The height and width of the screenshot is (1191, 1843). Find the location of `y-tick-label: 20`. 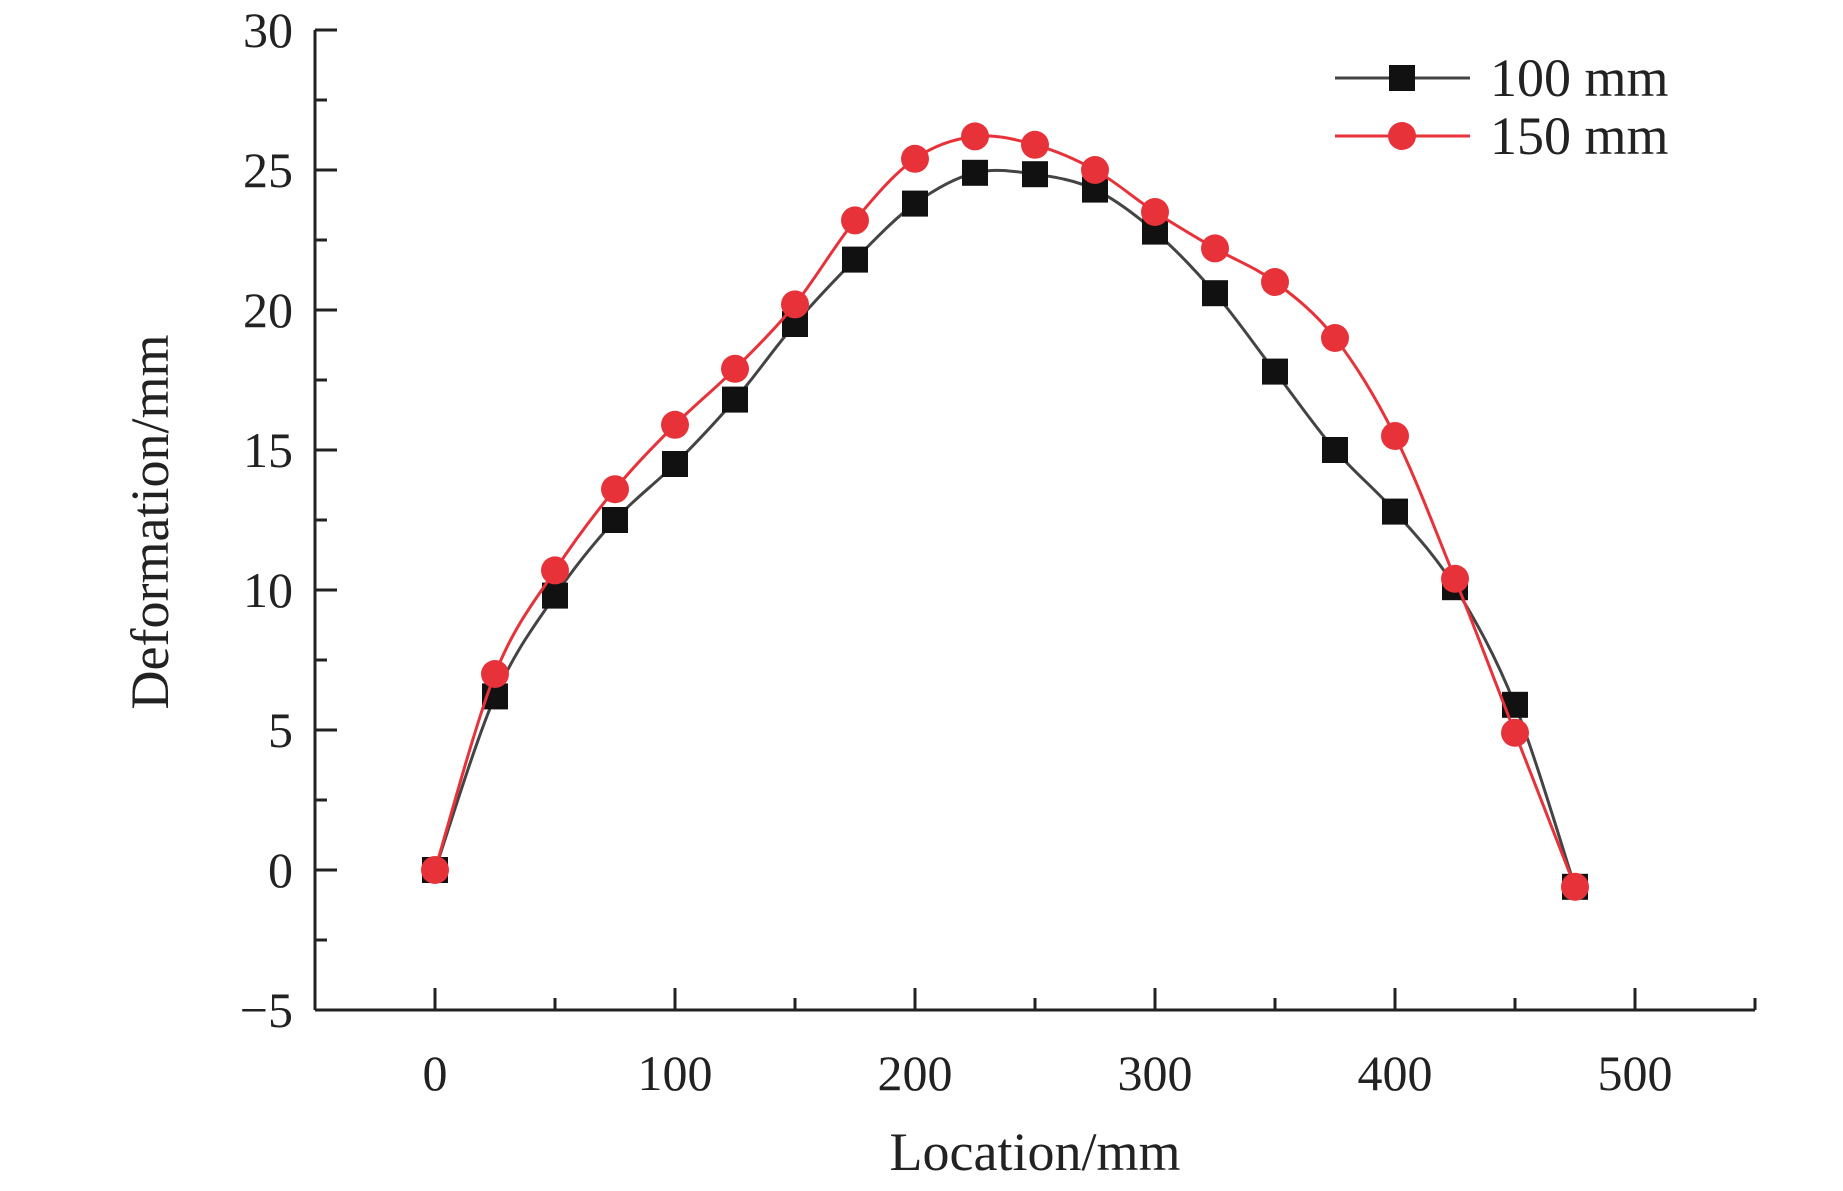

y-tick-label: 20 is located at coordinates (268, 310).